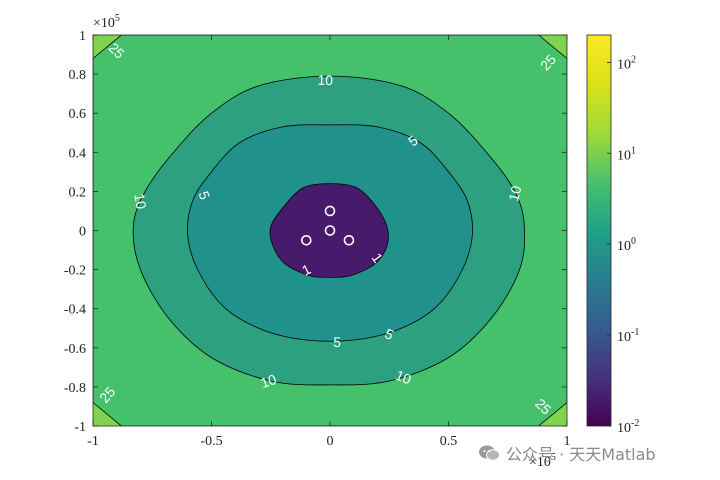  What do you see at coordinates (581, 454) in the screenshot?
I see `watermark-text: 公众号 · 天天Matlab` at bounding box center [581, 454].